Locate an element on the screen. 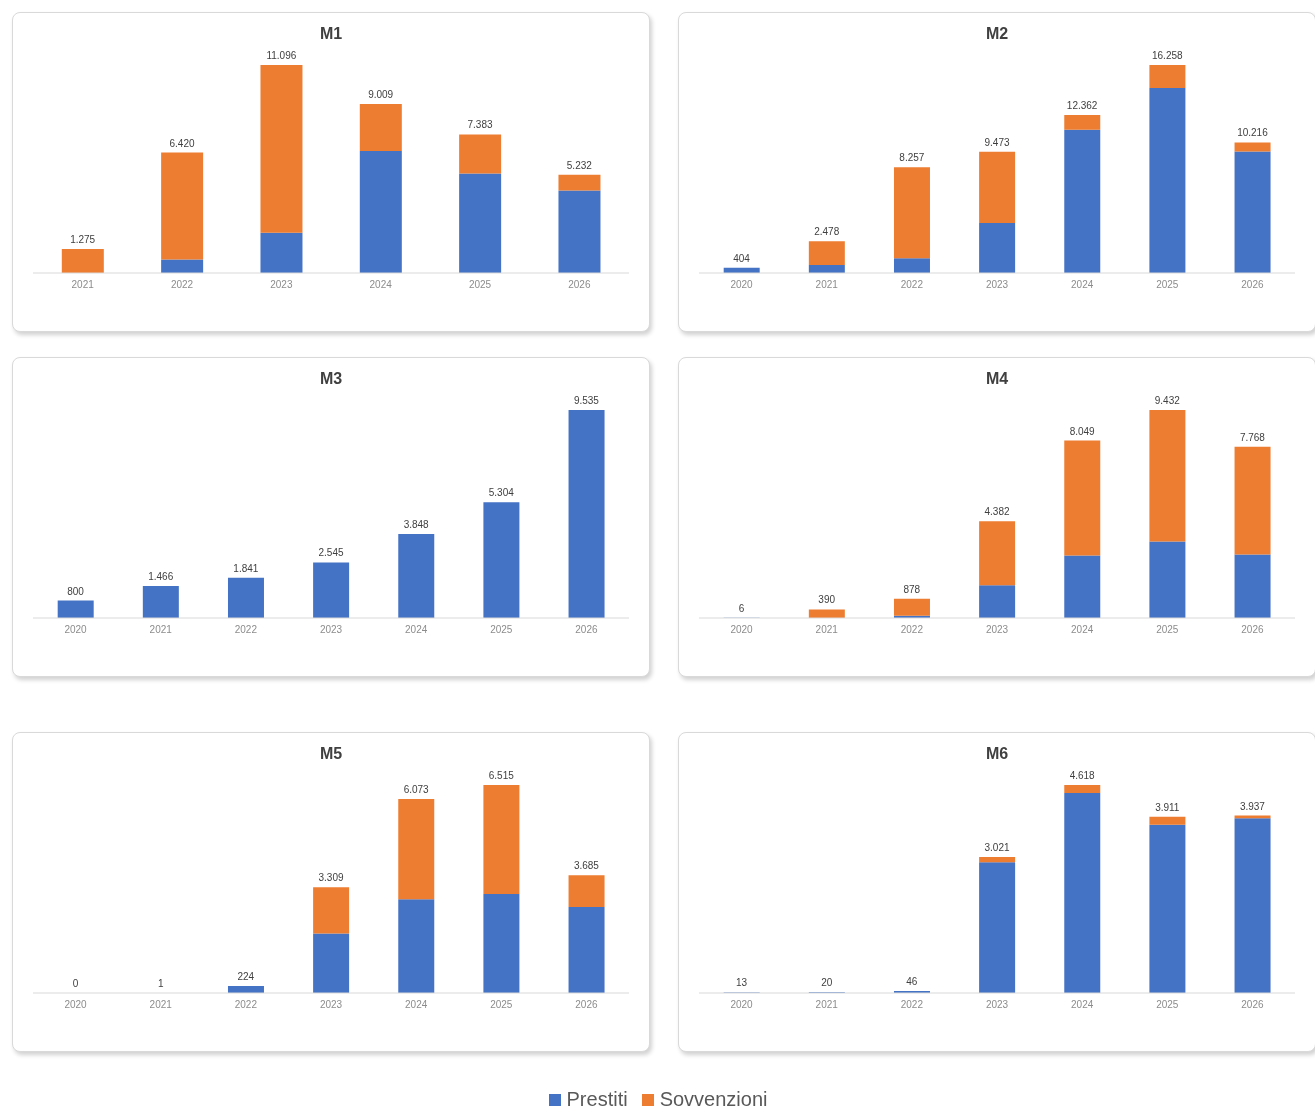  annotation: 7.383 is located at coordinates (480, 125).